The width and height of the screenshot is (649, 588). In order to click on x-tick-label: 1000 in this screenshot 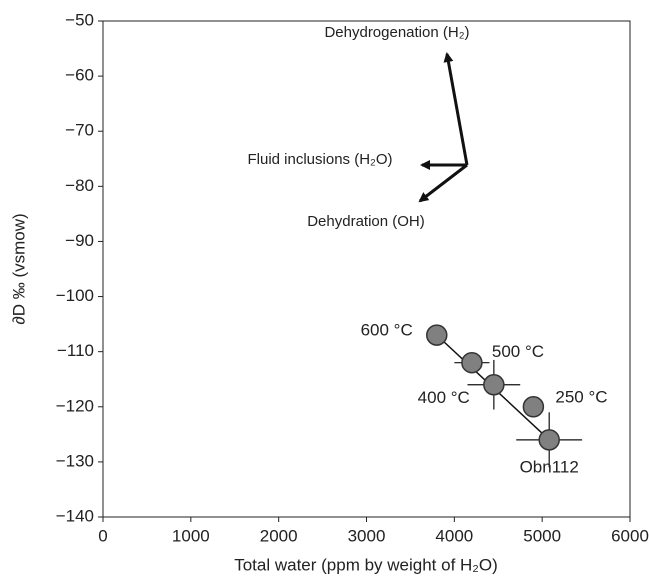, I will do `click(191, 535)`.